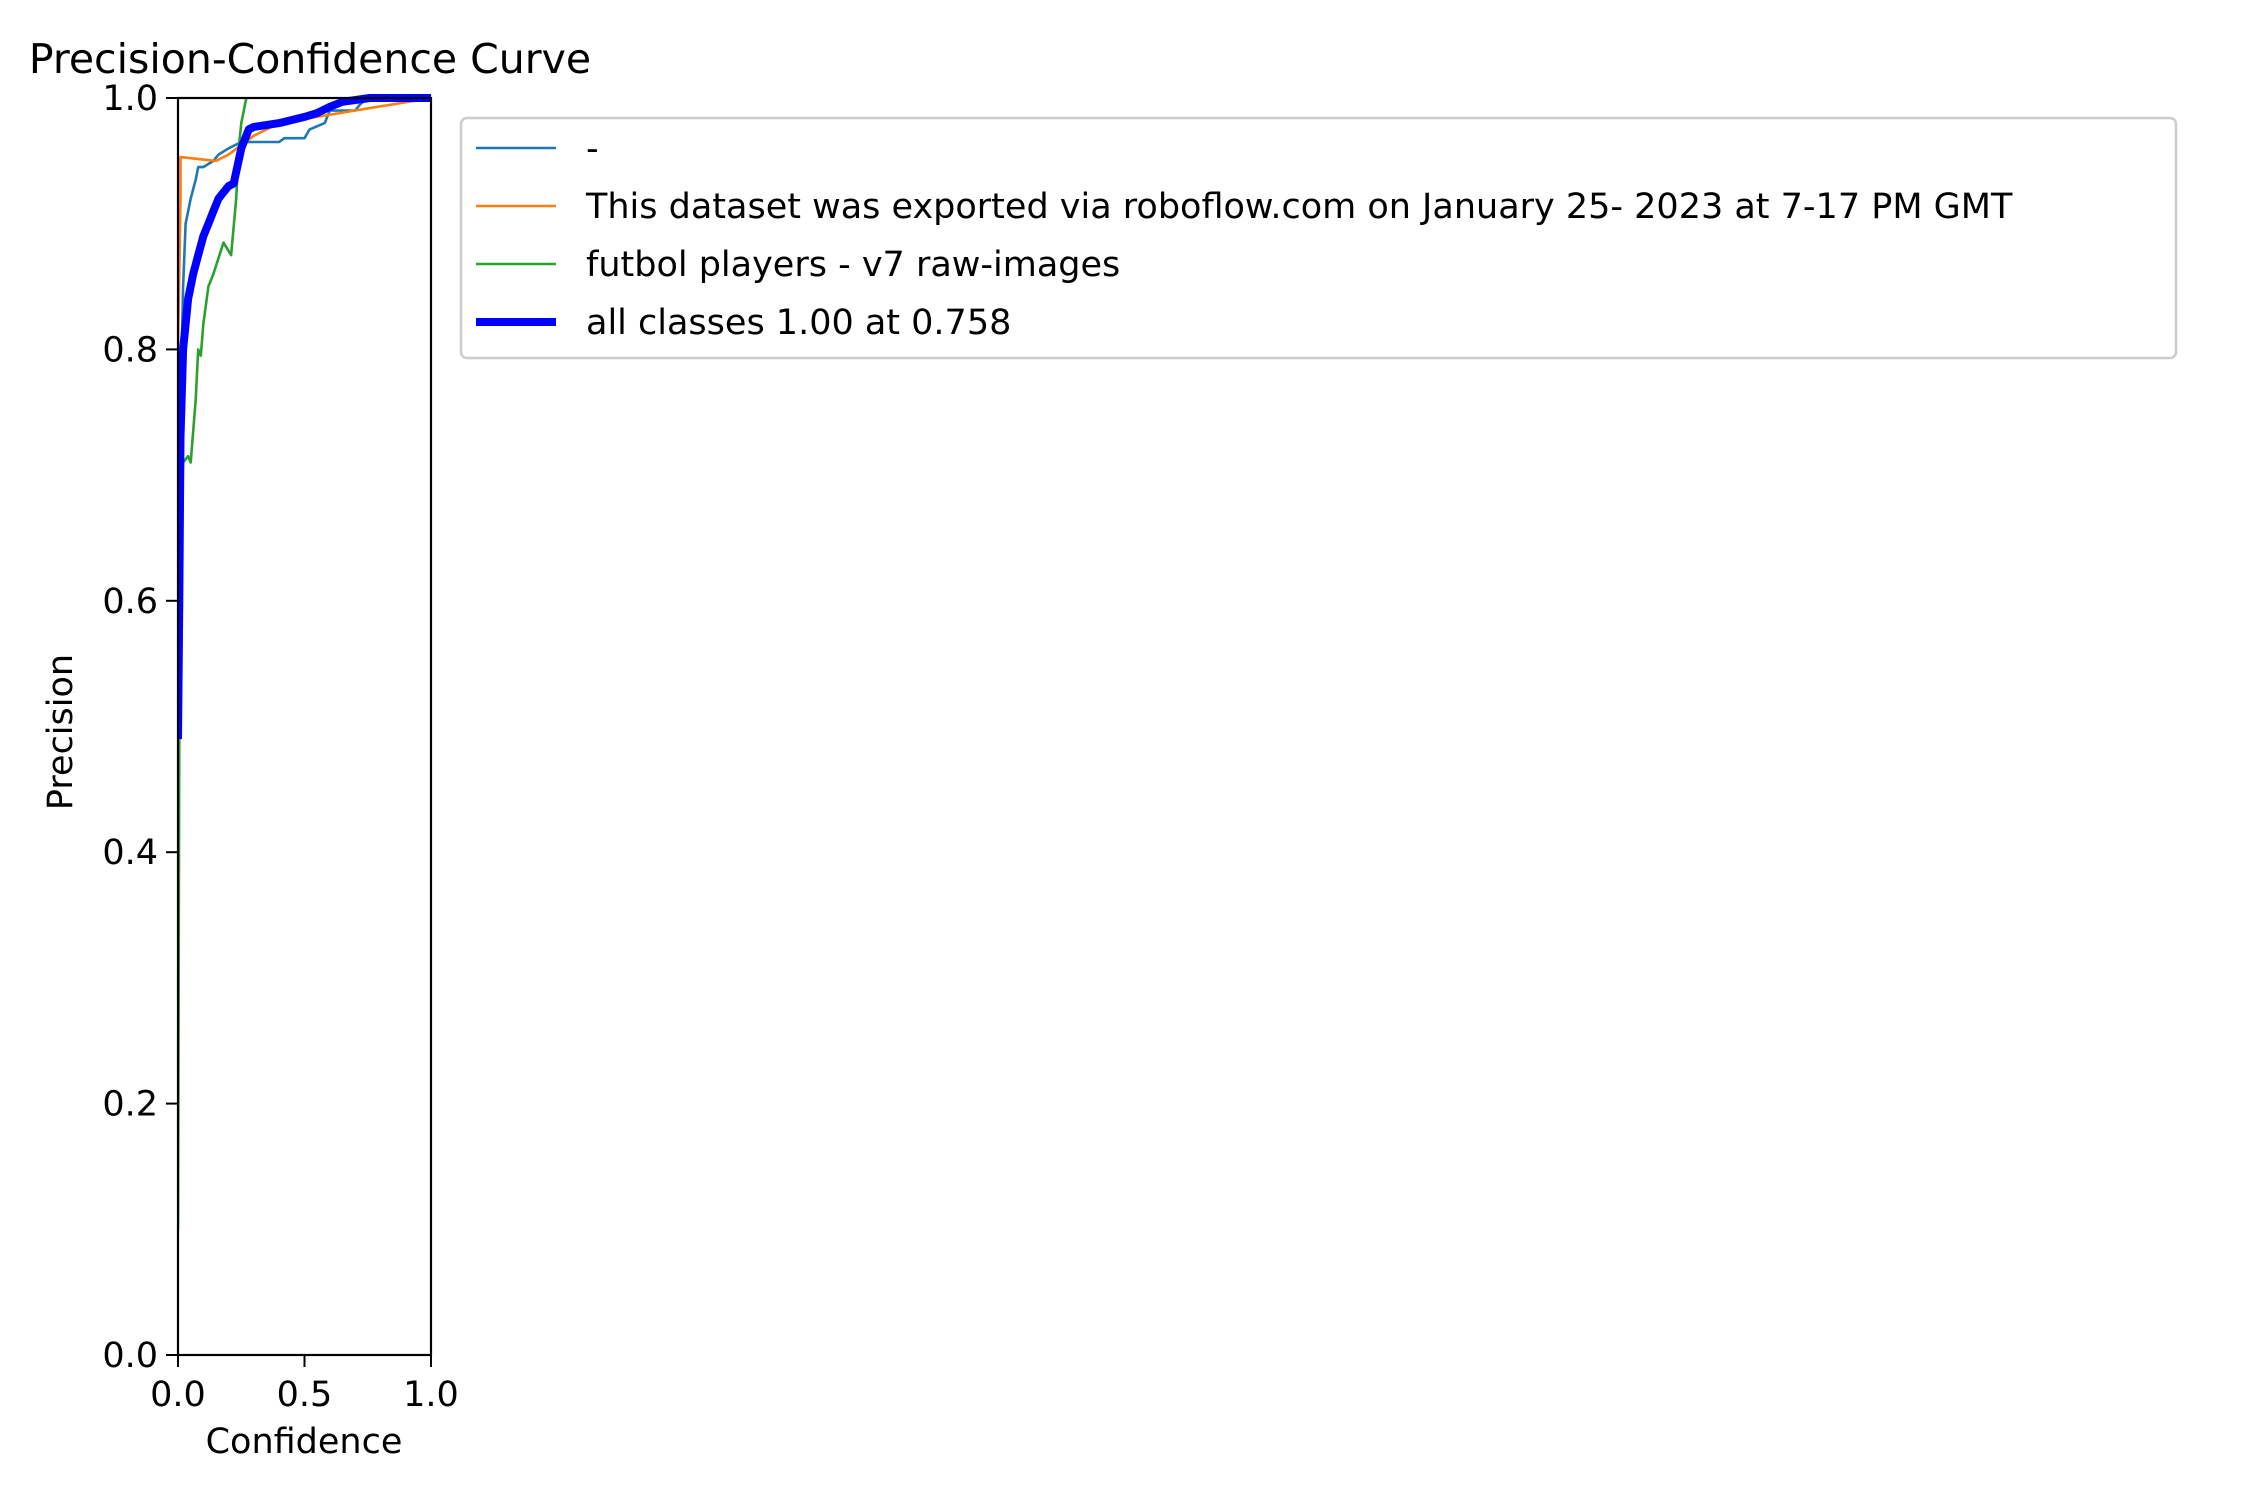 The image size is (2250, 1500). I want to click on x-axis: 0.0 0.5 1.0, so click(304, 1385).